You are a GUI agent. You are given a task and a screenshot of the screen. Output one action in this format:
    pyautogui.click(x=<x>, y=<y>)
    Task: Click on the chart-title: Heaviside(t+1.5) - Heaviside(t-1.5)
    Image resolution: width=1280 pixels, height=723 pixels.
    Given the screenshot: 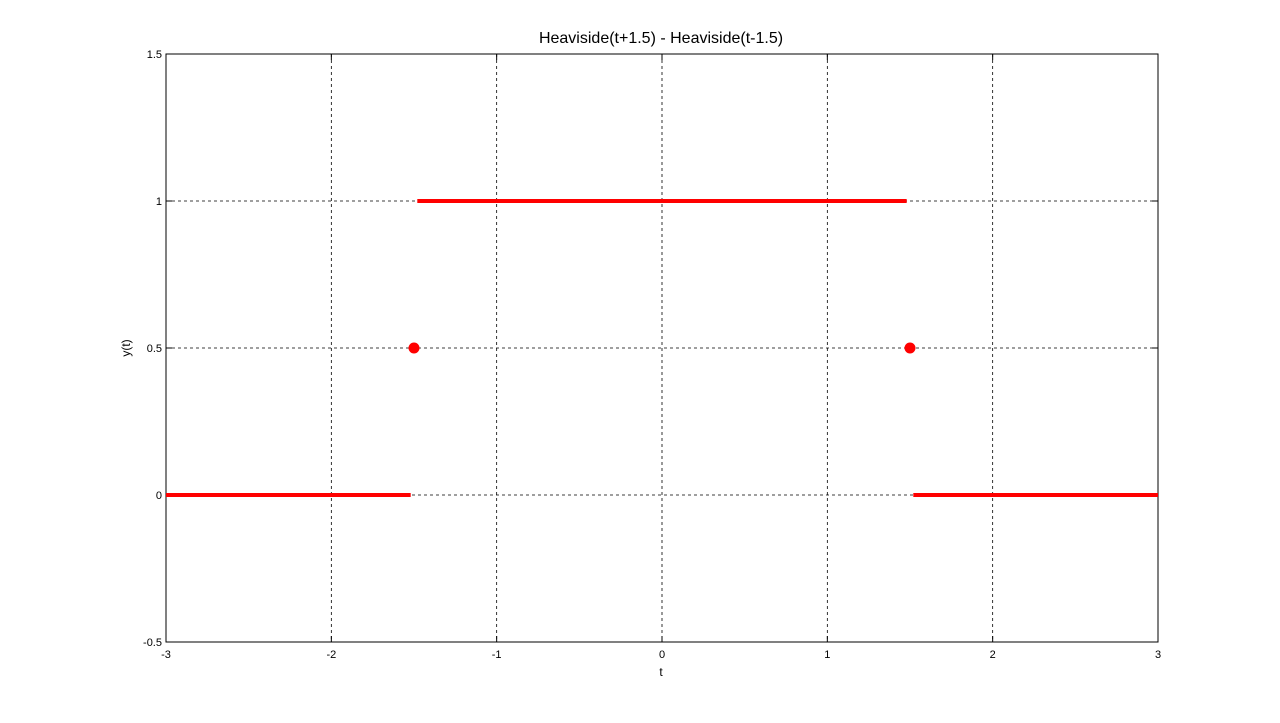 What is the action you would take?
    pyautogui.click(x=661, y=38)
    